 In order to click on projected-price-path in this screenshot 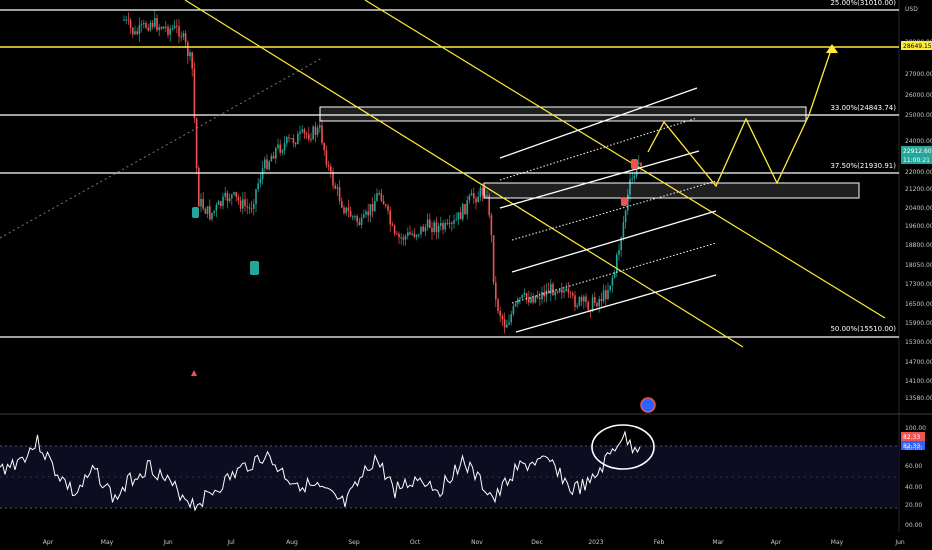, I will do `click(740, 117)`.